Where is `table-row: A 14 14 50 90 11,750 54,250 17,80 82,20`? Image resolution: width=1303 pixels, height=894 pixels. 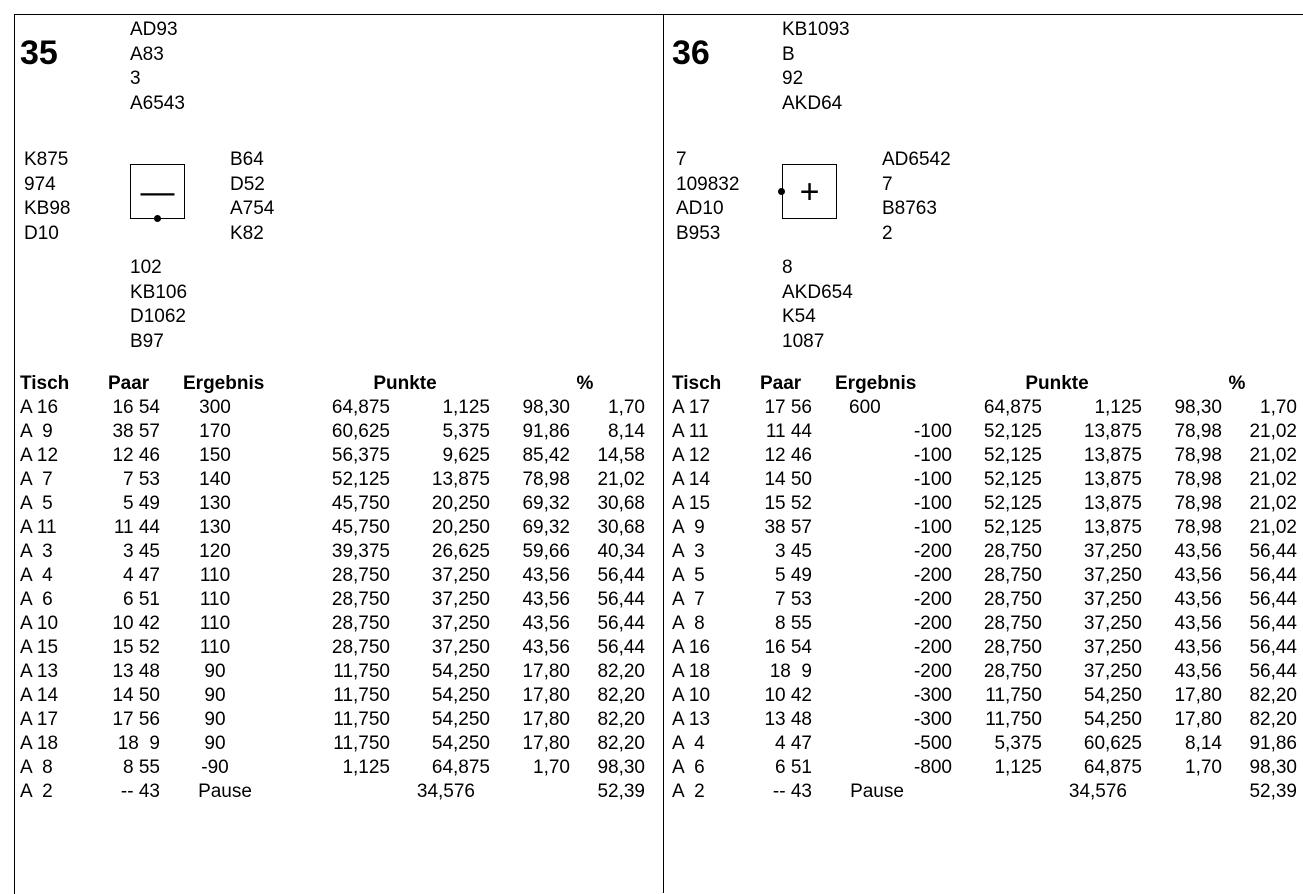
table-row: A 14 14 50 90 11,750 54,250 17,80 82,20 is located at coordinates (340, 696).